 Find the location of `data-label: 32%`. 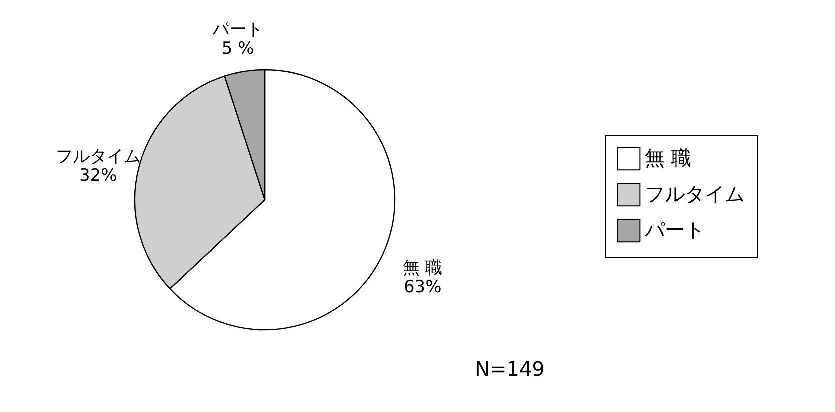

data-label: 32% is located at coordinates (99, 176).